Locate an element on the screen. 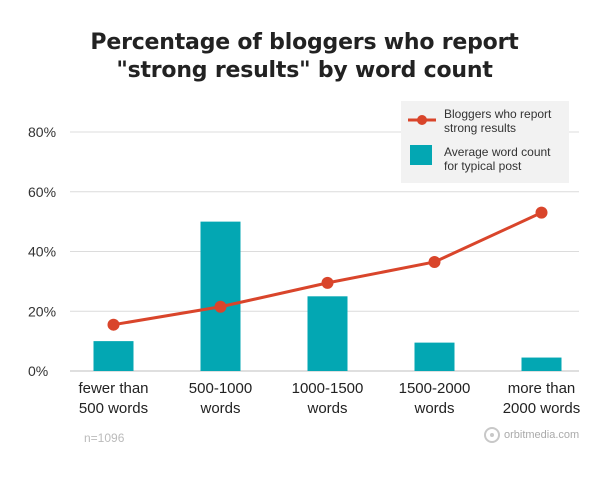 The width and height of the screenshot is (609, 483). x-tick-label: 1000-1500 is located at coordinates (328, 388).